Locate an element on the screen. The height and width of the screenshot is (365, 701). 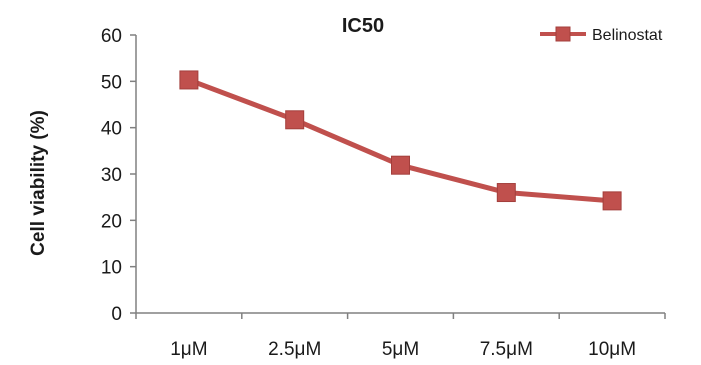
y-tick-label: 50 is located at coordinates (111, 82).